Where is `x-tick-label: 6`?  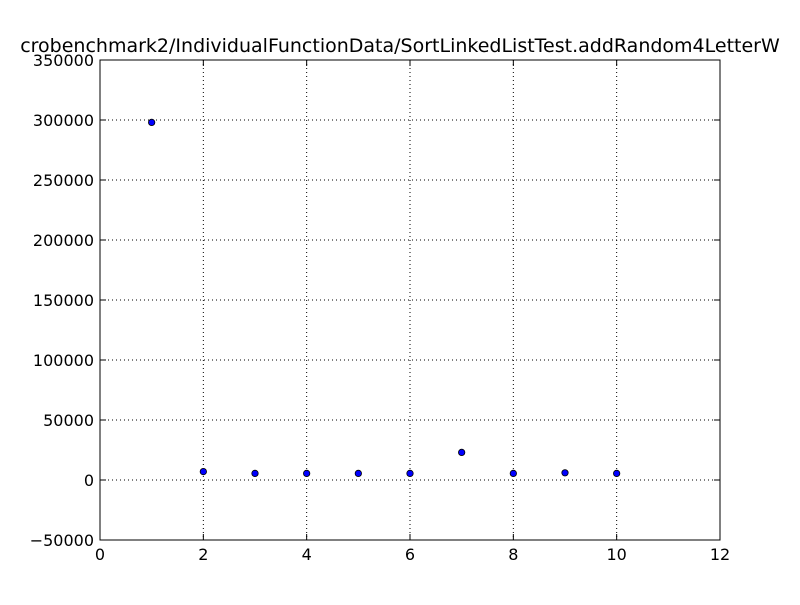
x-tick-label: 6 is located at coordinates (410, 554).